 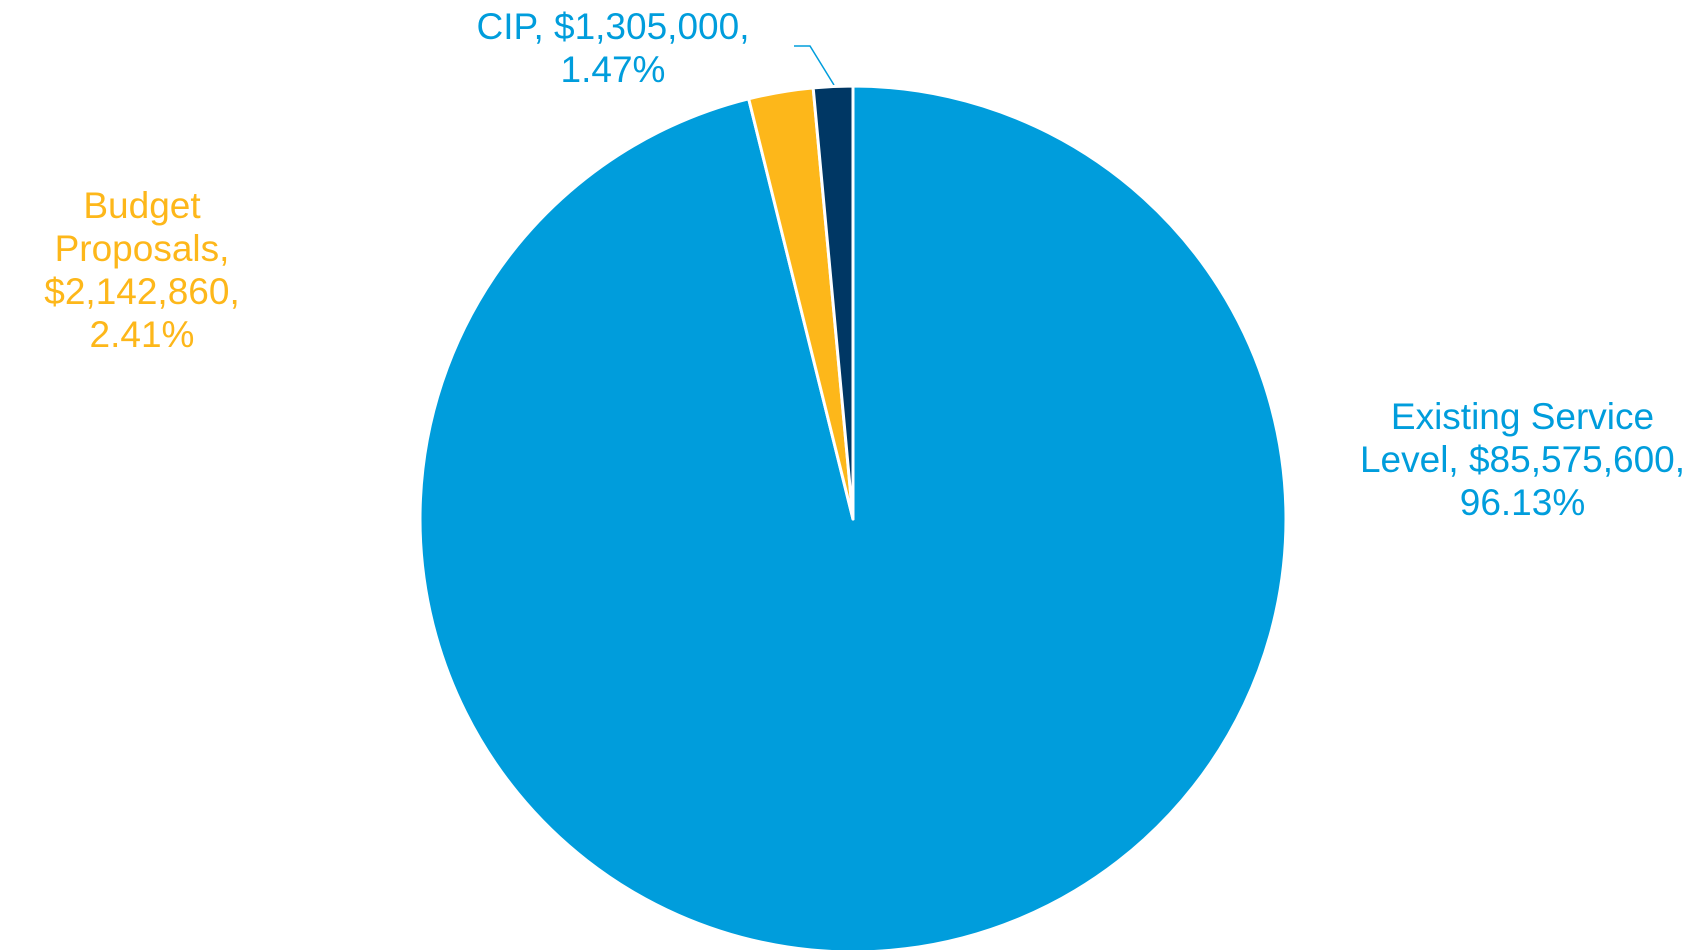 I want to click on label-part: $2,142,860, so click(x=137, y=291).